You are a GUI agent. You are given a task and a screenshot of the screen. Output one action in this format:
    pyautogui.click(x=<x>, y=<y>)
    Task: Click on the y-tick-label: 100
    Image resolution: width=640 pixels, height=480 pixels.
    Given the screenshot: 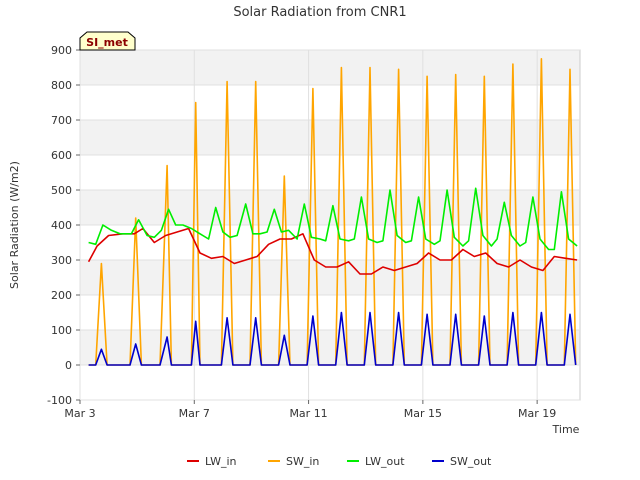 What is the action you would take?
    pyautogui.click(x=61, y=330)
    